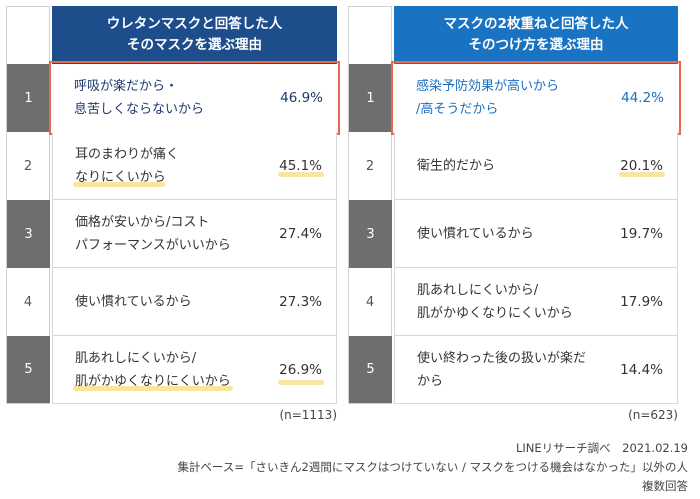  Describe the element at coordinates (126, 86) in the screenshot. I see `reason-line: 呼吸が楽だから・` at that location.